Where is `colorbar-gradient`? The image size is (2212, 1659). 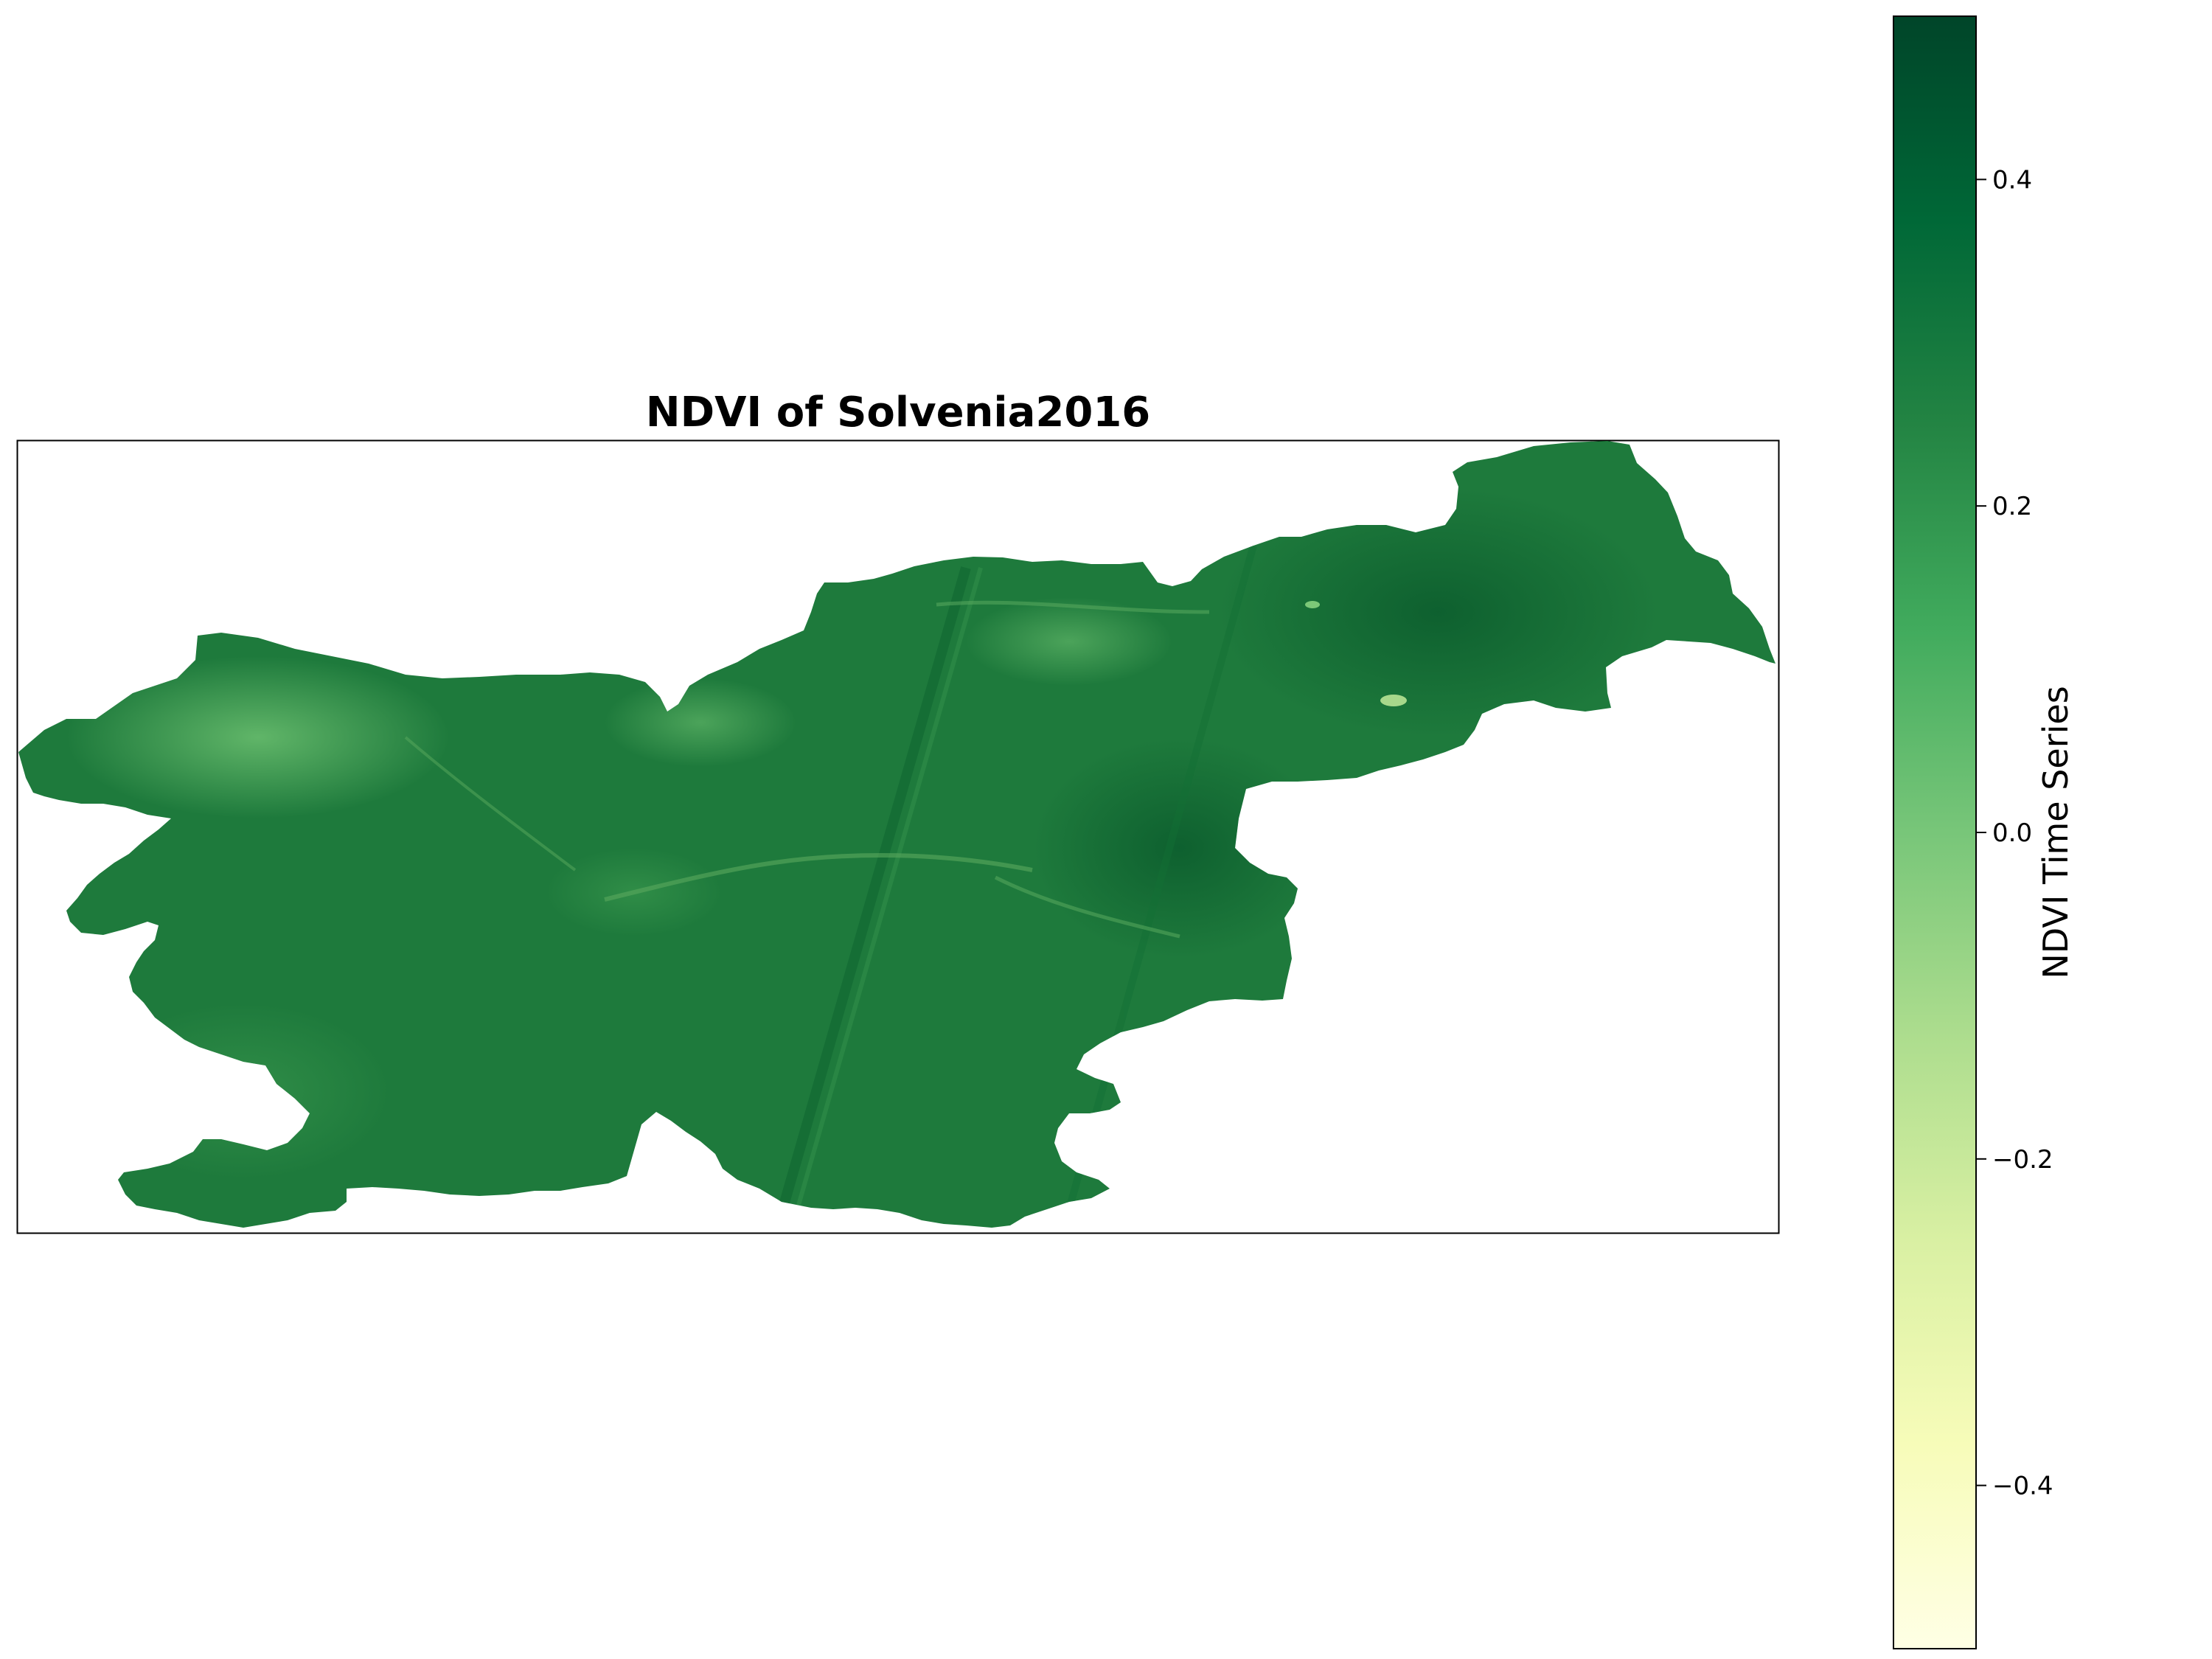
colorbar-gradient is located at coordinates (1935, 832).